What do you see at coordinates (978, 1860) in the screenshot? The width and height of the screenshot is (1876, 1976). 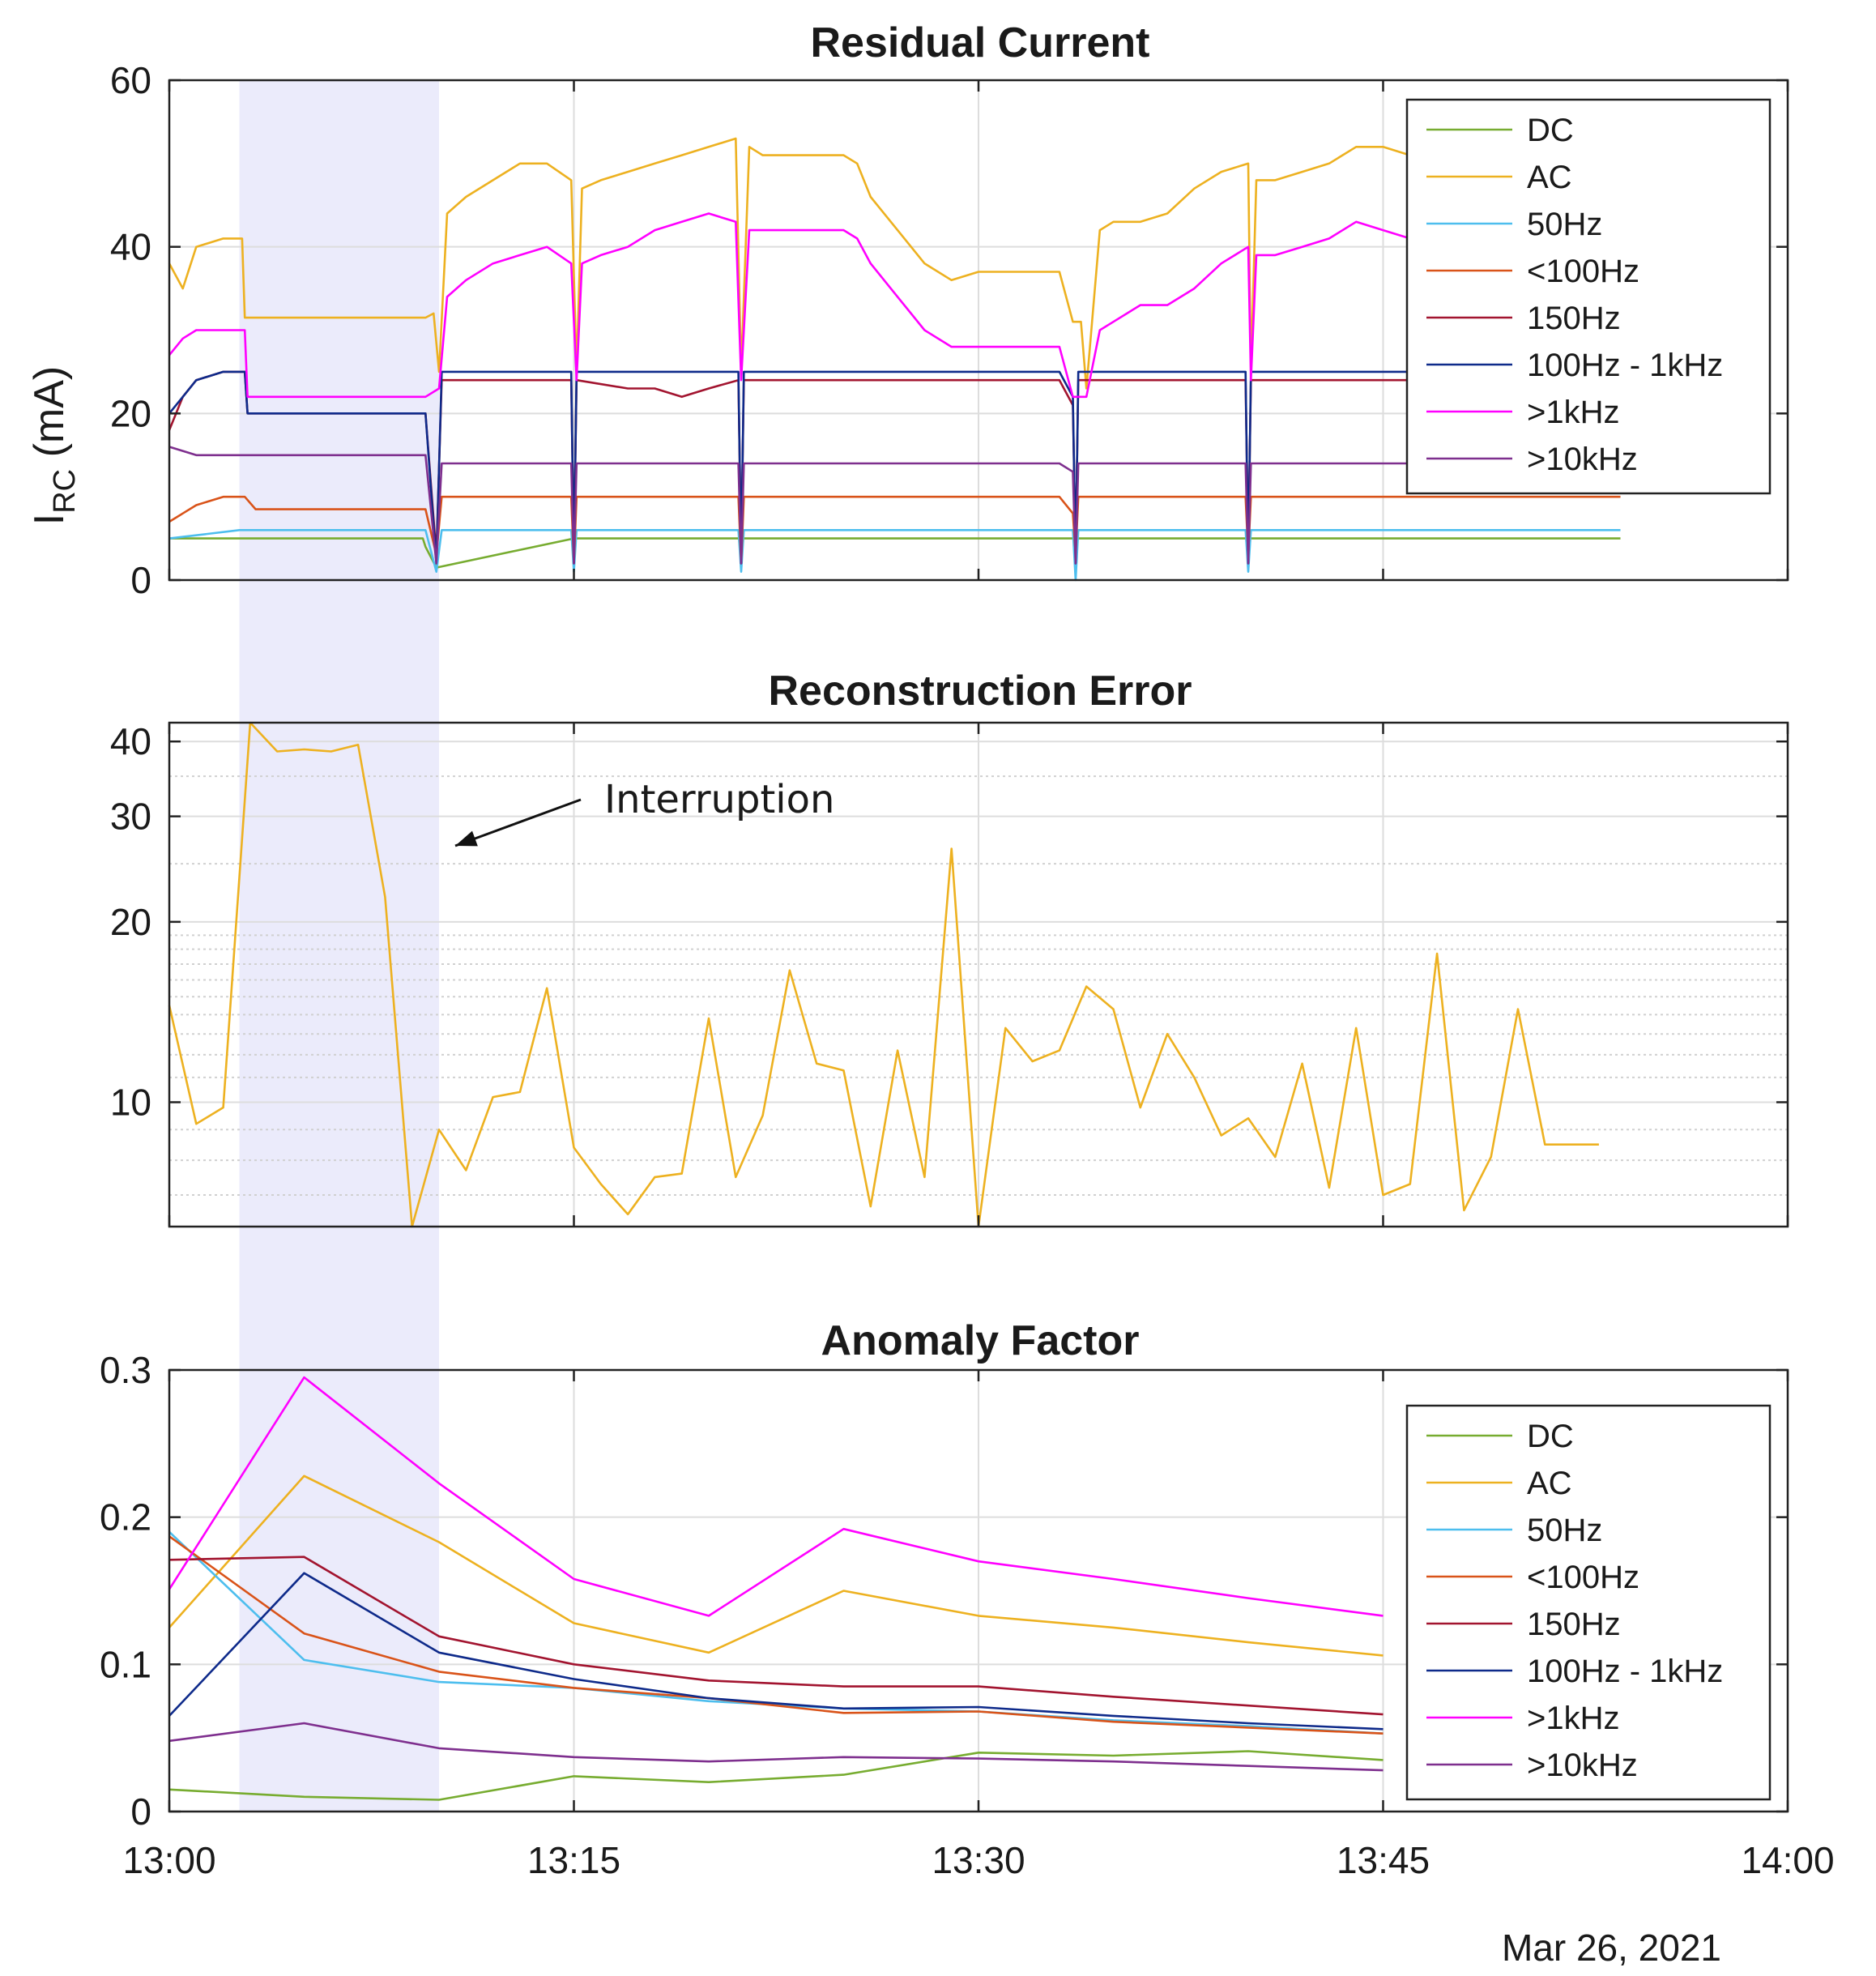 I see `x-tick-label: 13:30` at bounding box center [978, 1860].